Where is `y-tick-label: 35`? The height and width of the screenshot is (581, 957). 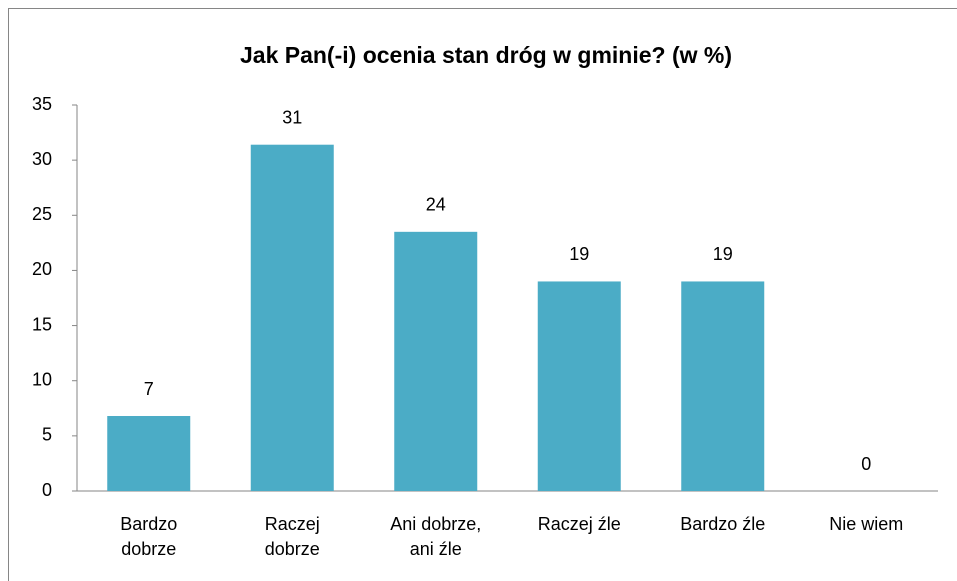 y-tick-label: 35 is located at coordinates (42, 104).